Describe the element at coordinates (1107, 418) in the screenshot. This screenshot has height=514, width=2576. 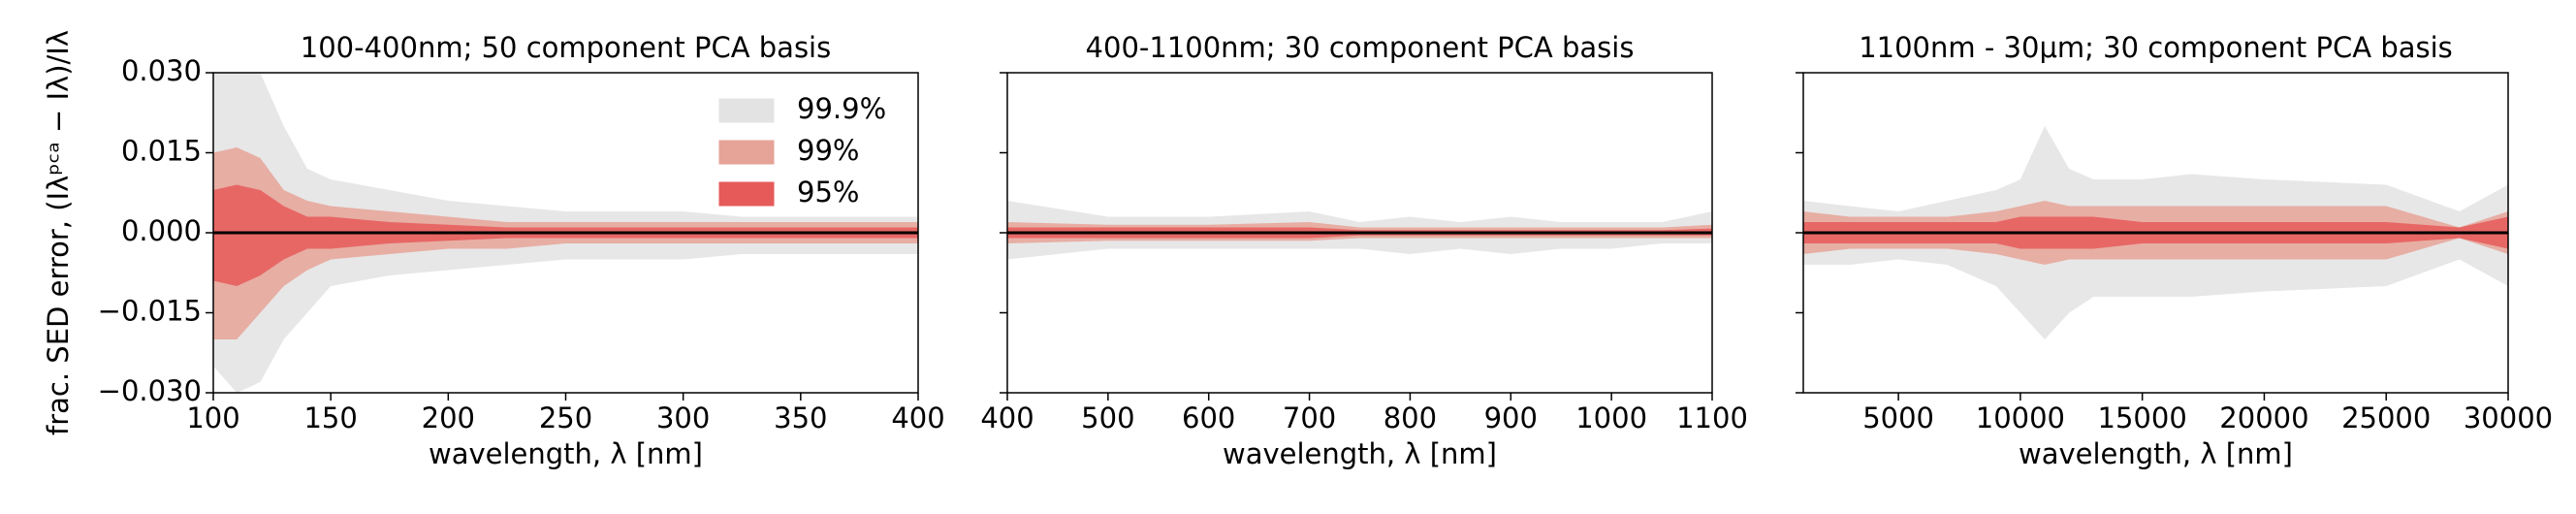
I see `x-tick-label: 500` at that location.